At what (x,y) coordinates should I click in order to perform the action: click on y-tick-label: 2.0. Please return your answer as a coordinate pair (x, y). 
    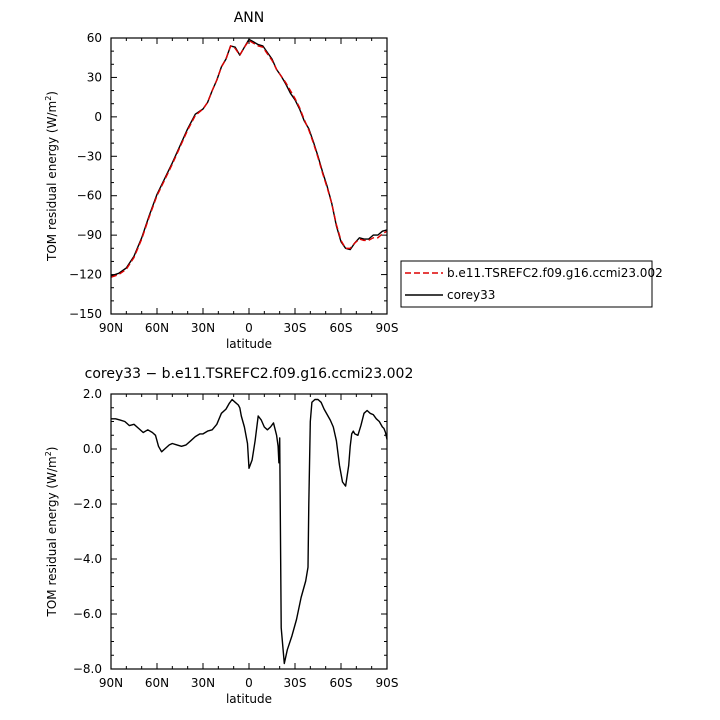
    Looking at the image, I should click on (92, 394).